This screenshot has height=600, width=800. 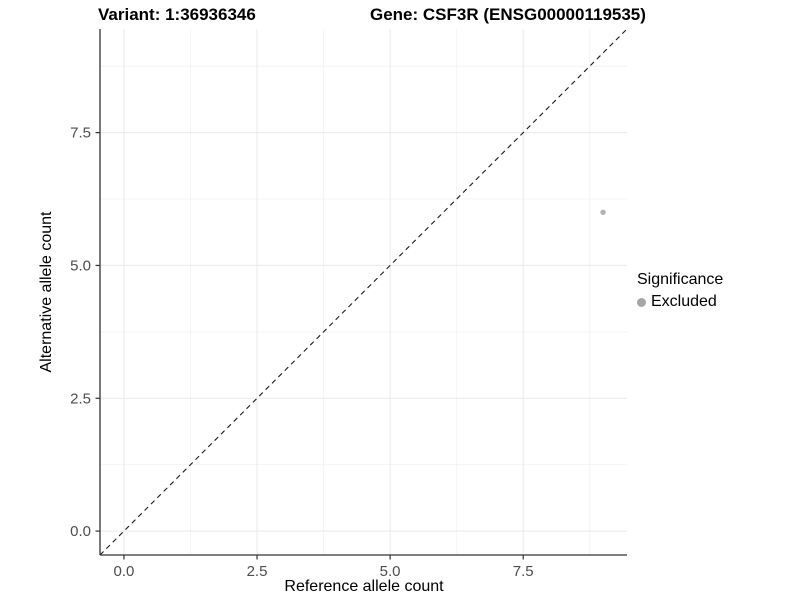 What do you see at coordinates (641, 302) in the screenshot?
I see `legend-key-dot-icon` at bounding box center [641, 302].